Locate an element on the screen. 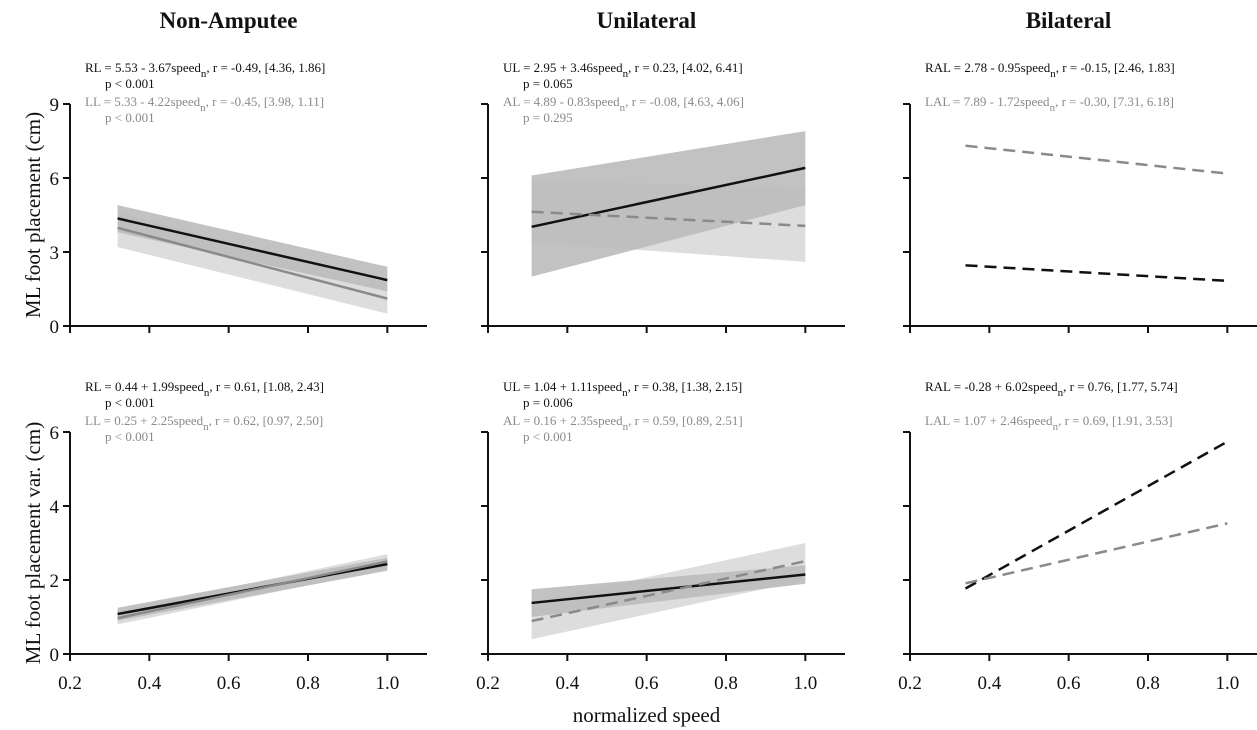 The image size is (1257, 730). panel-title: Unilateral is located at coordinates (647, 20).